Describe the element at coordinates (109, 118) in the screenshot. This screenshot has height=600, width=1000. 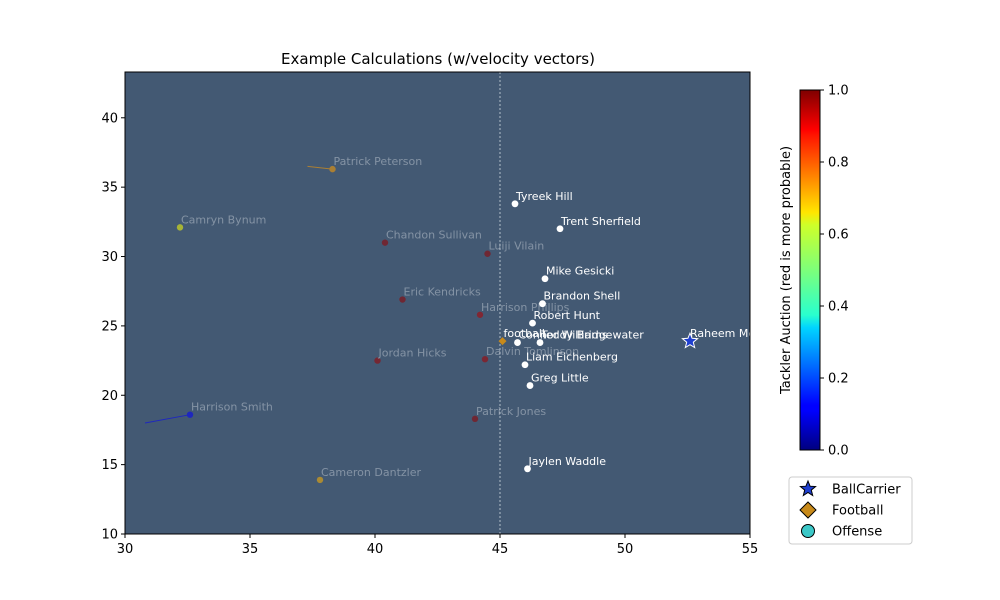
I see `y-tick-label: 40` at that location.